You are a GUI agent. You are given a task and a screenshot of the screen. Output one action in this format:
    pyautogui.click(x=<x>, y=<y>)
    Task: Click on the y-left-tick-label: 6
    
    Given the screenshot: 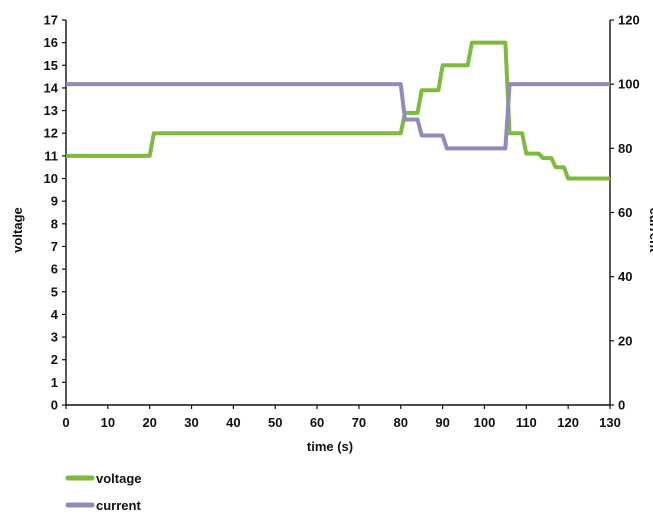 What is the action you would take?
    pyautogui.click(x=54, y=269)
    